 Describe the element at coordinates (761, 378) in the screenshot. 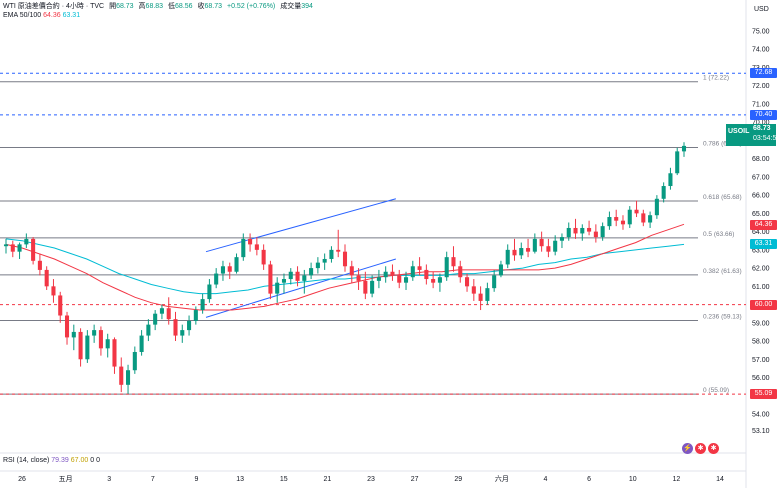

I see `price-tick-label: 56.00` at that location.